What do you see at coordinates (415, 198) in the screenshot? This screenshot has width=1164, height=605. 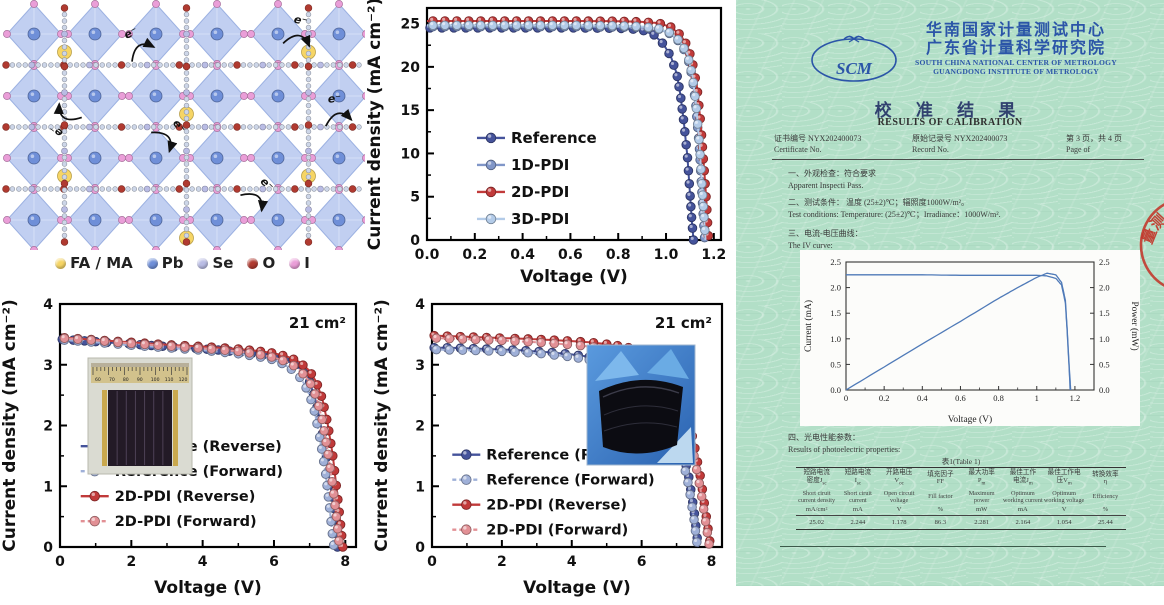 I see `y-tick-label: 5` at bounding box center [415, 198].